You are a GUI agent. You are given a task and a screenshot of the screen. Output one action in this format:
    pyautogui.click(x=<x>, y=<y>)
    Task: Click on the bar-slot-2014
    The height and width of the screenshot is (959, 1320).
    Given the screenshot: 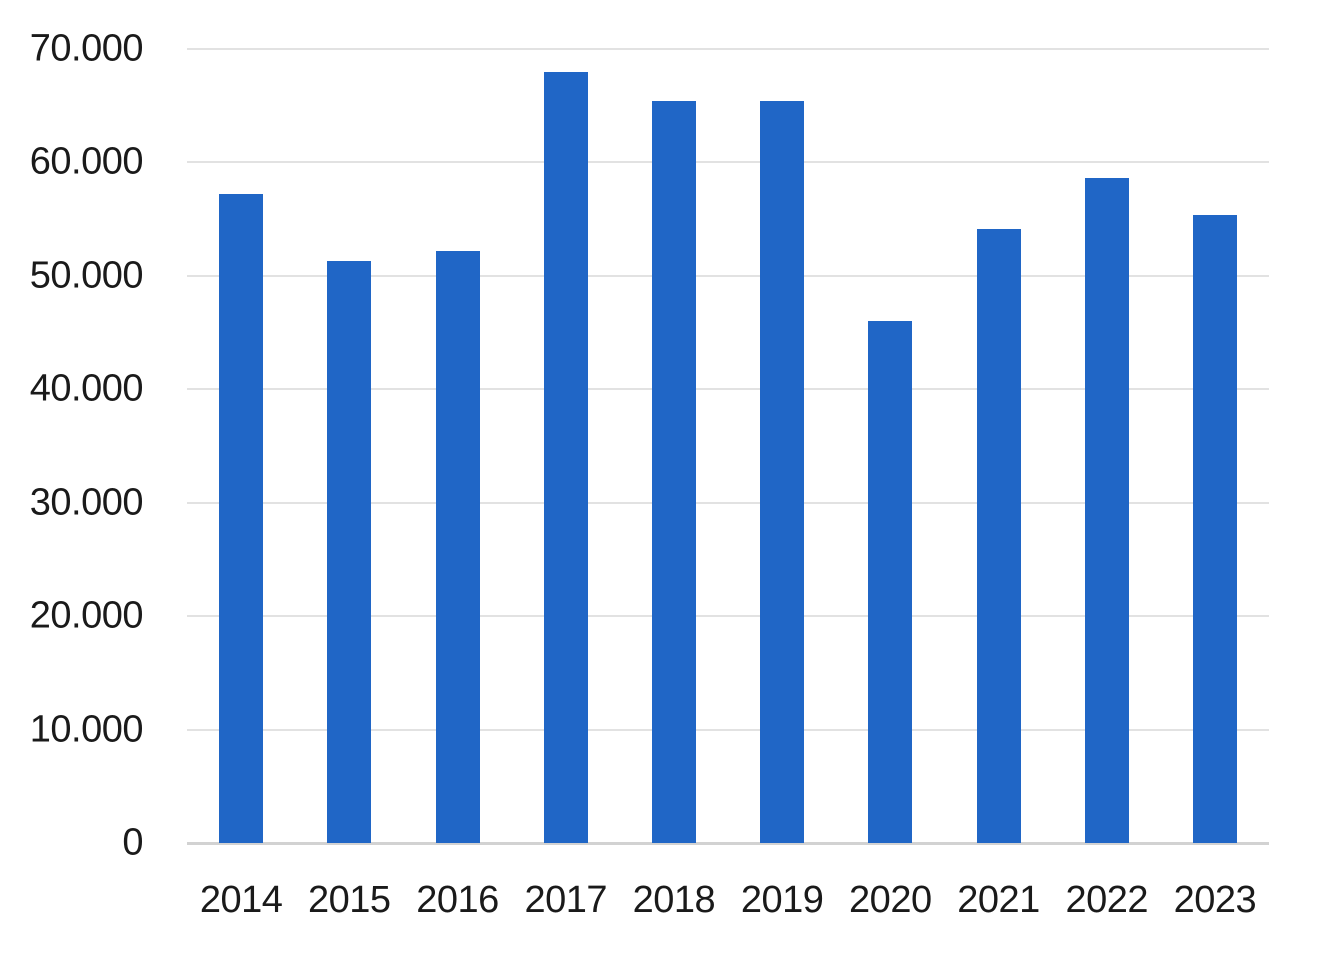 What is the action you would take?
    pyautogui.click(x=241, y=446)
    